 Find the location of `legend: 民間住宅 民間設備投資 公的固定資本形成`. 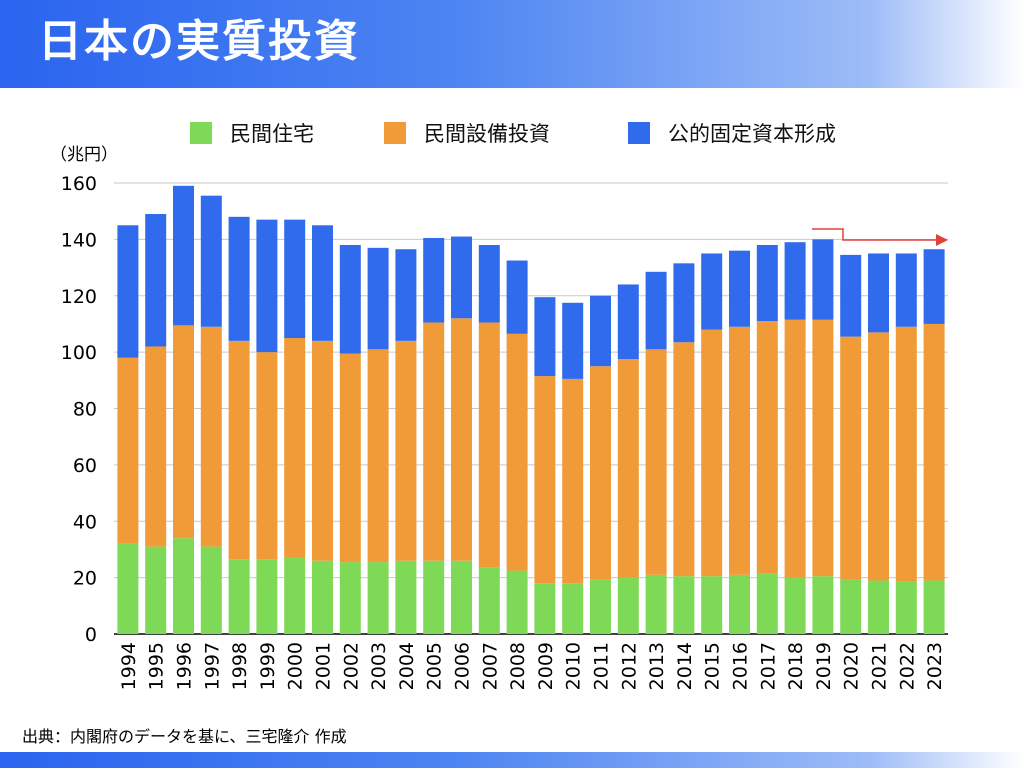

legend: 民間住宅 民間設備投資 公的固定資本形成 is located at coordinates (513, 134).